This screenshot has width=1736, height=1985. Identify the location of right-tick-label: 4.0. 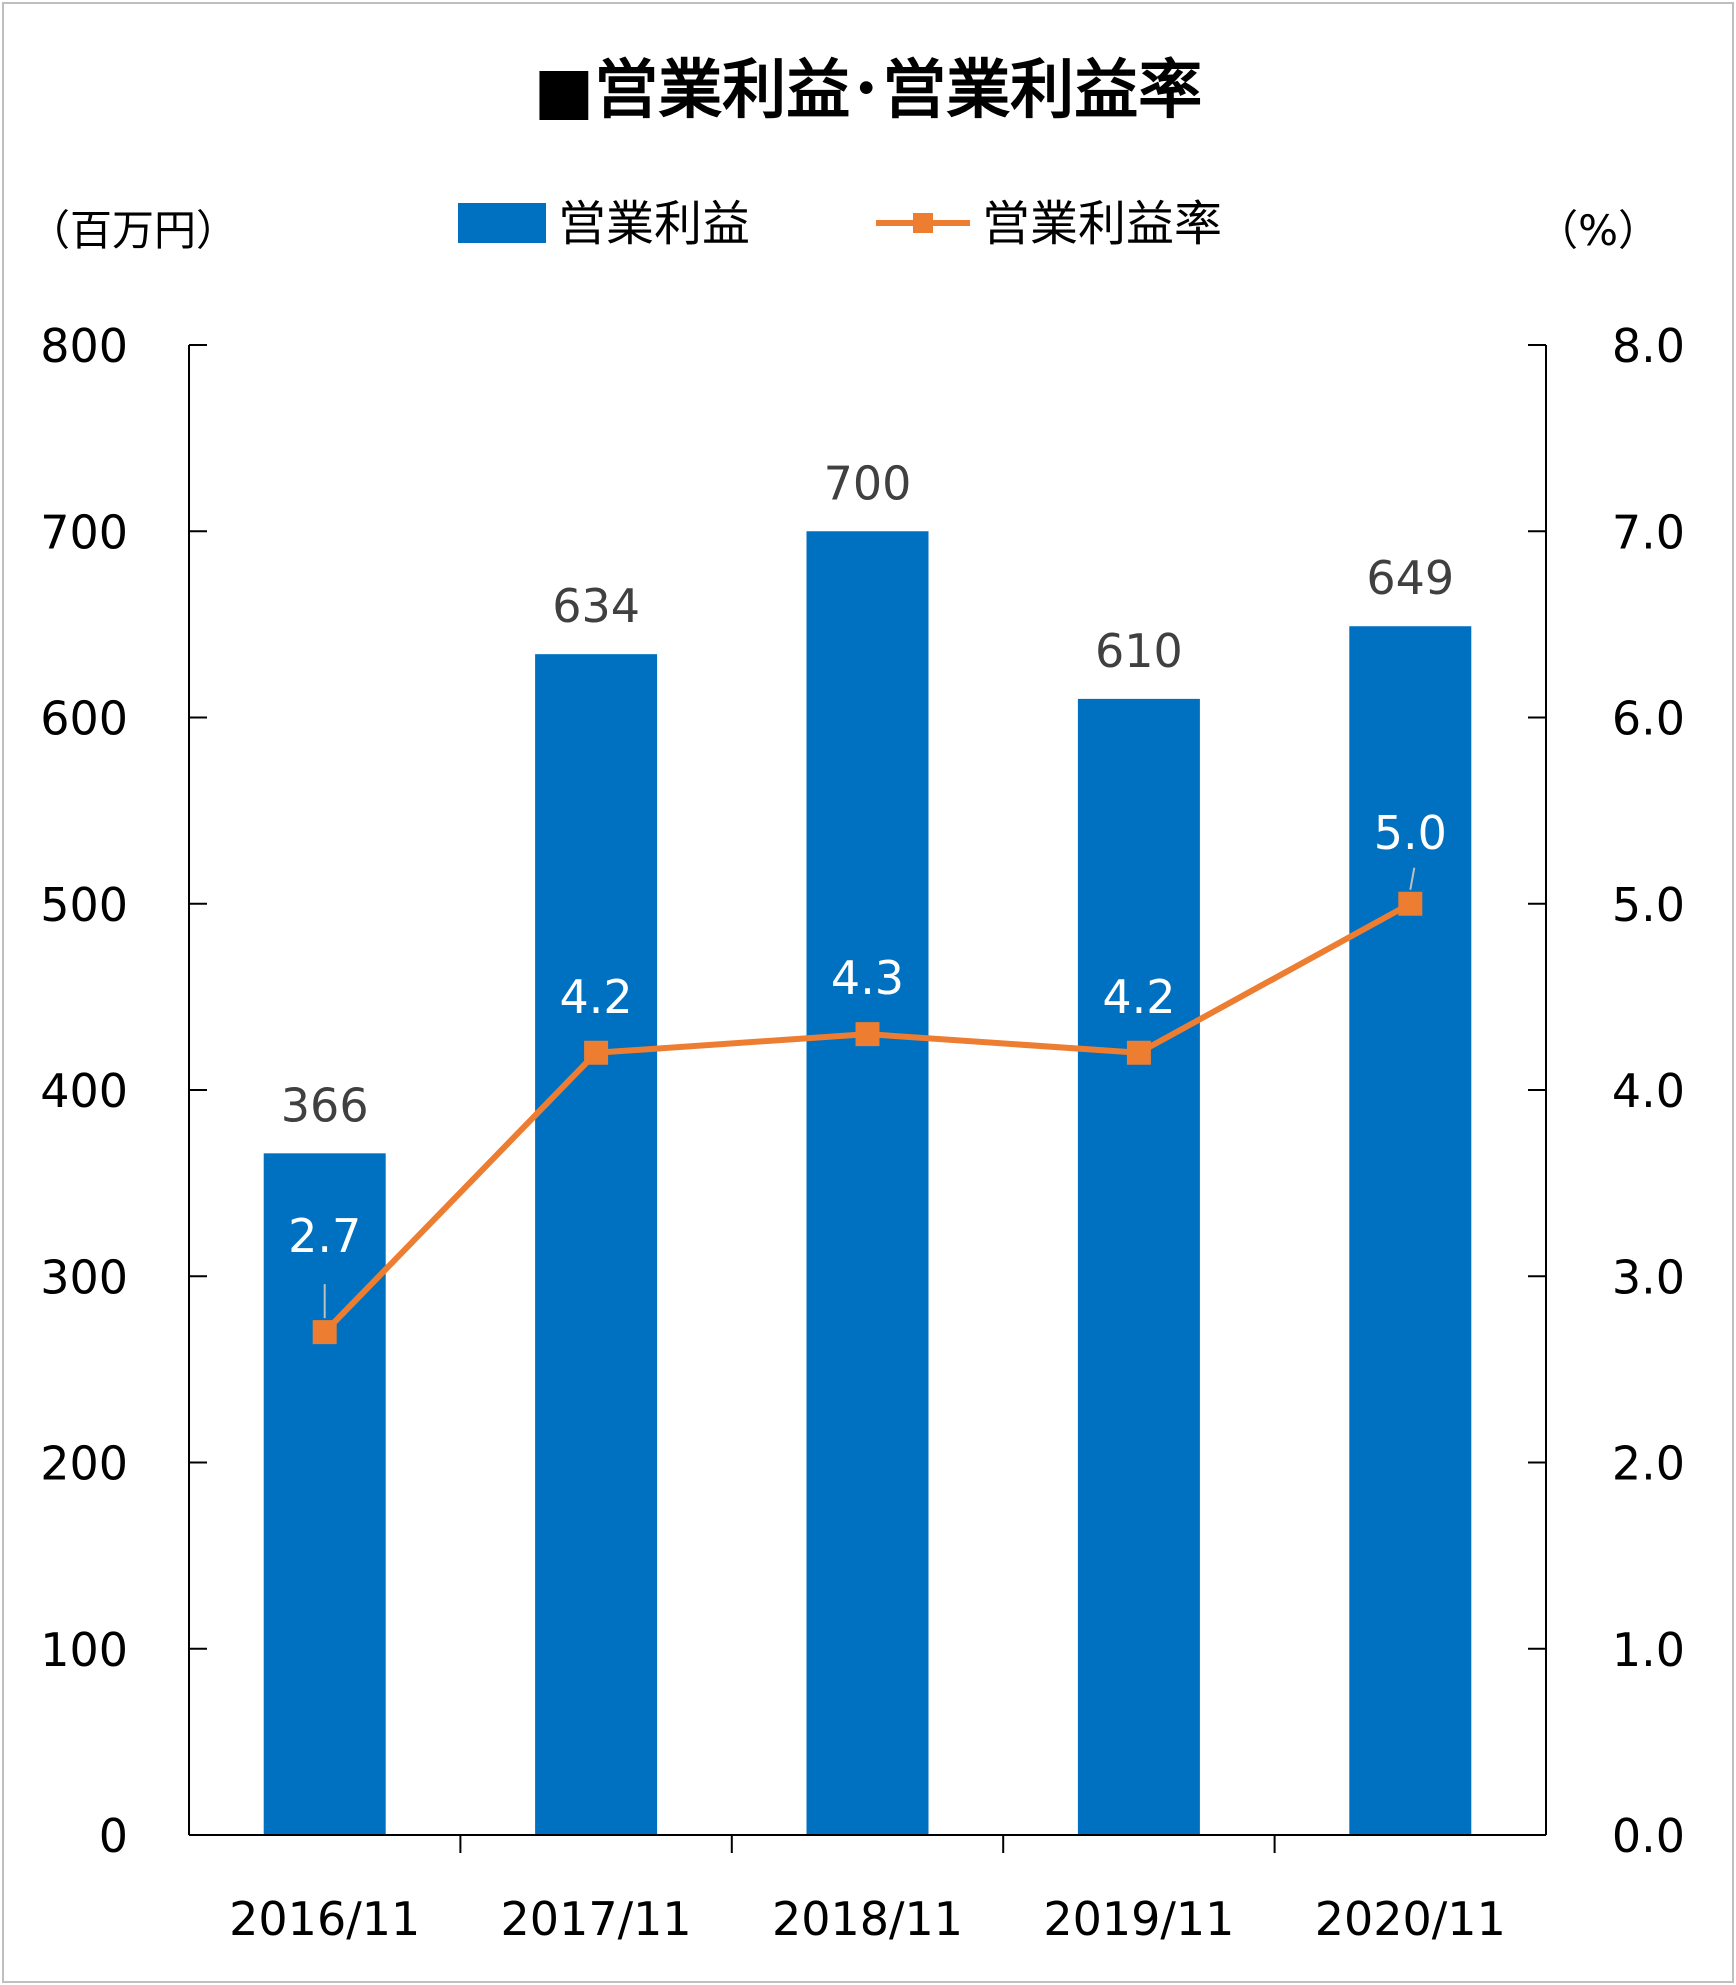
(1648, 1091).